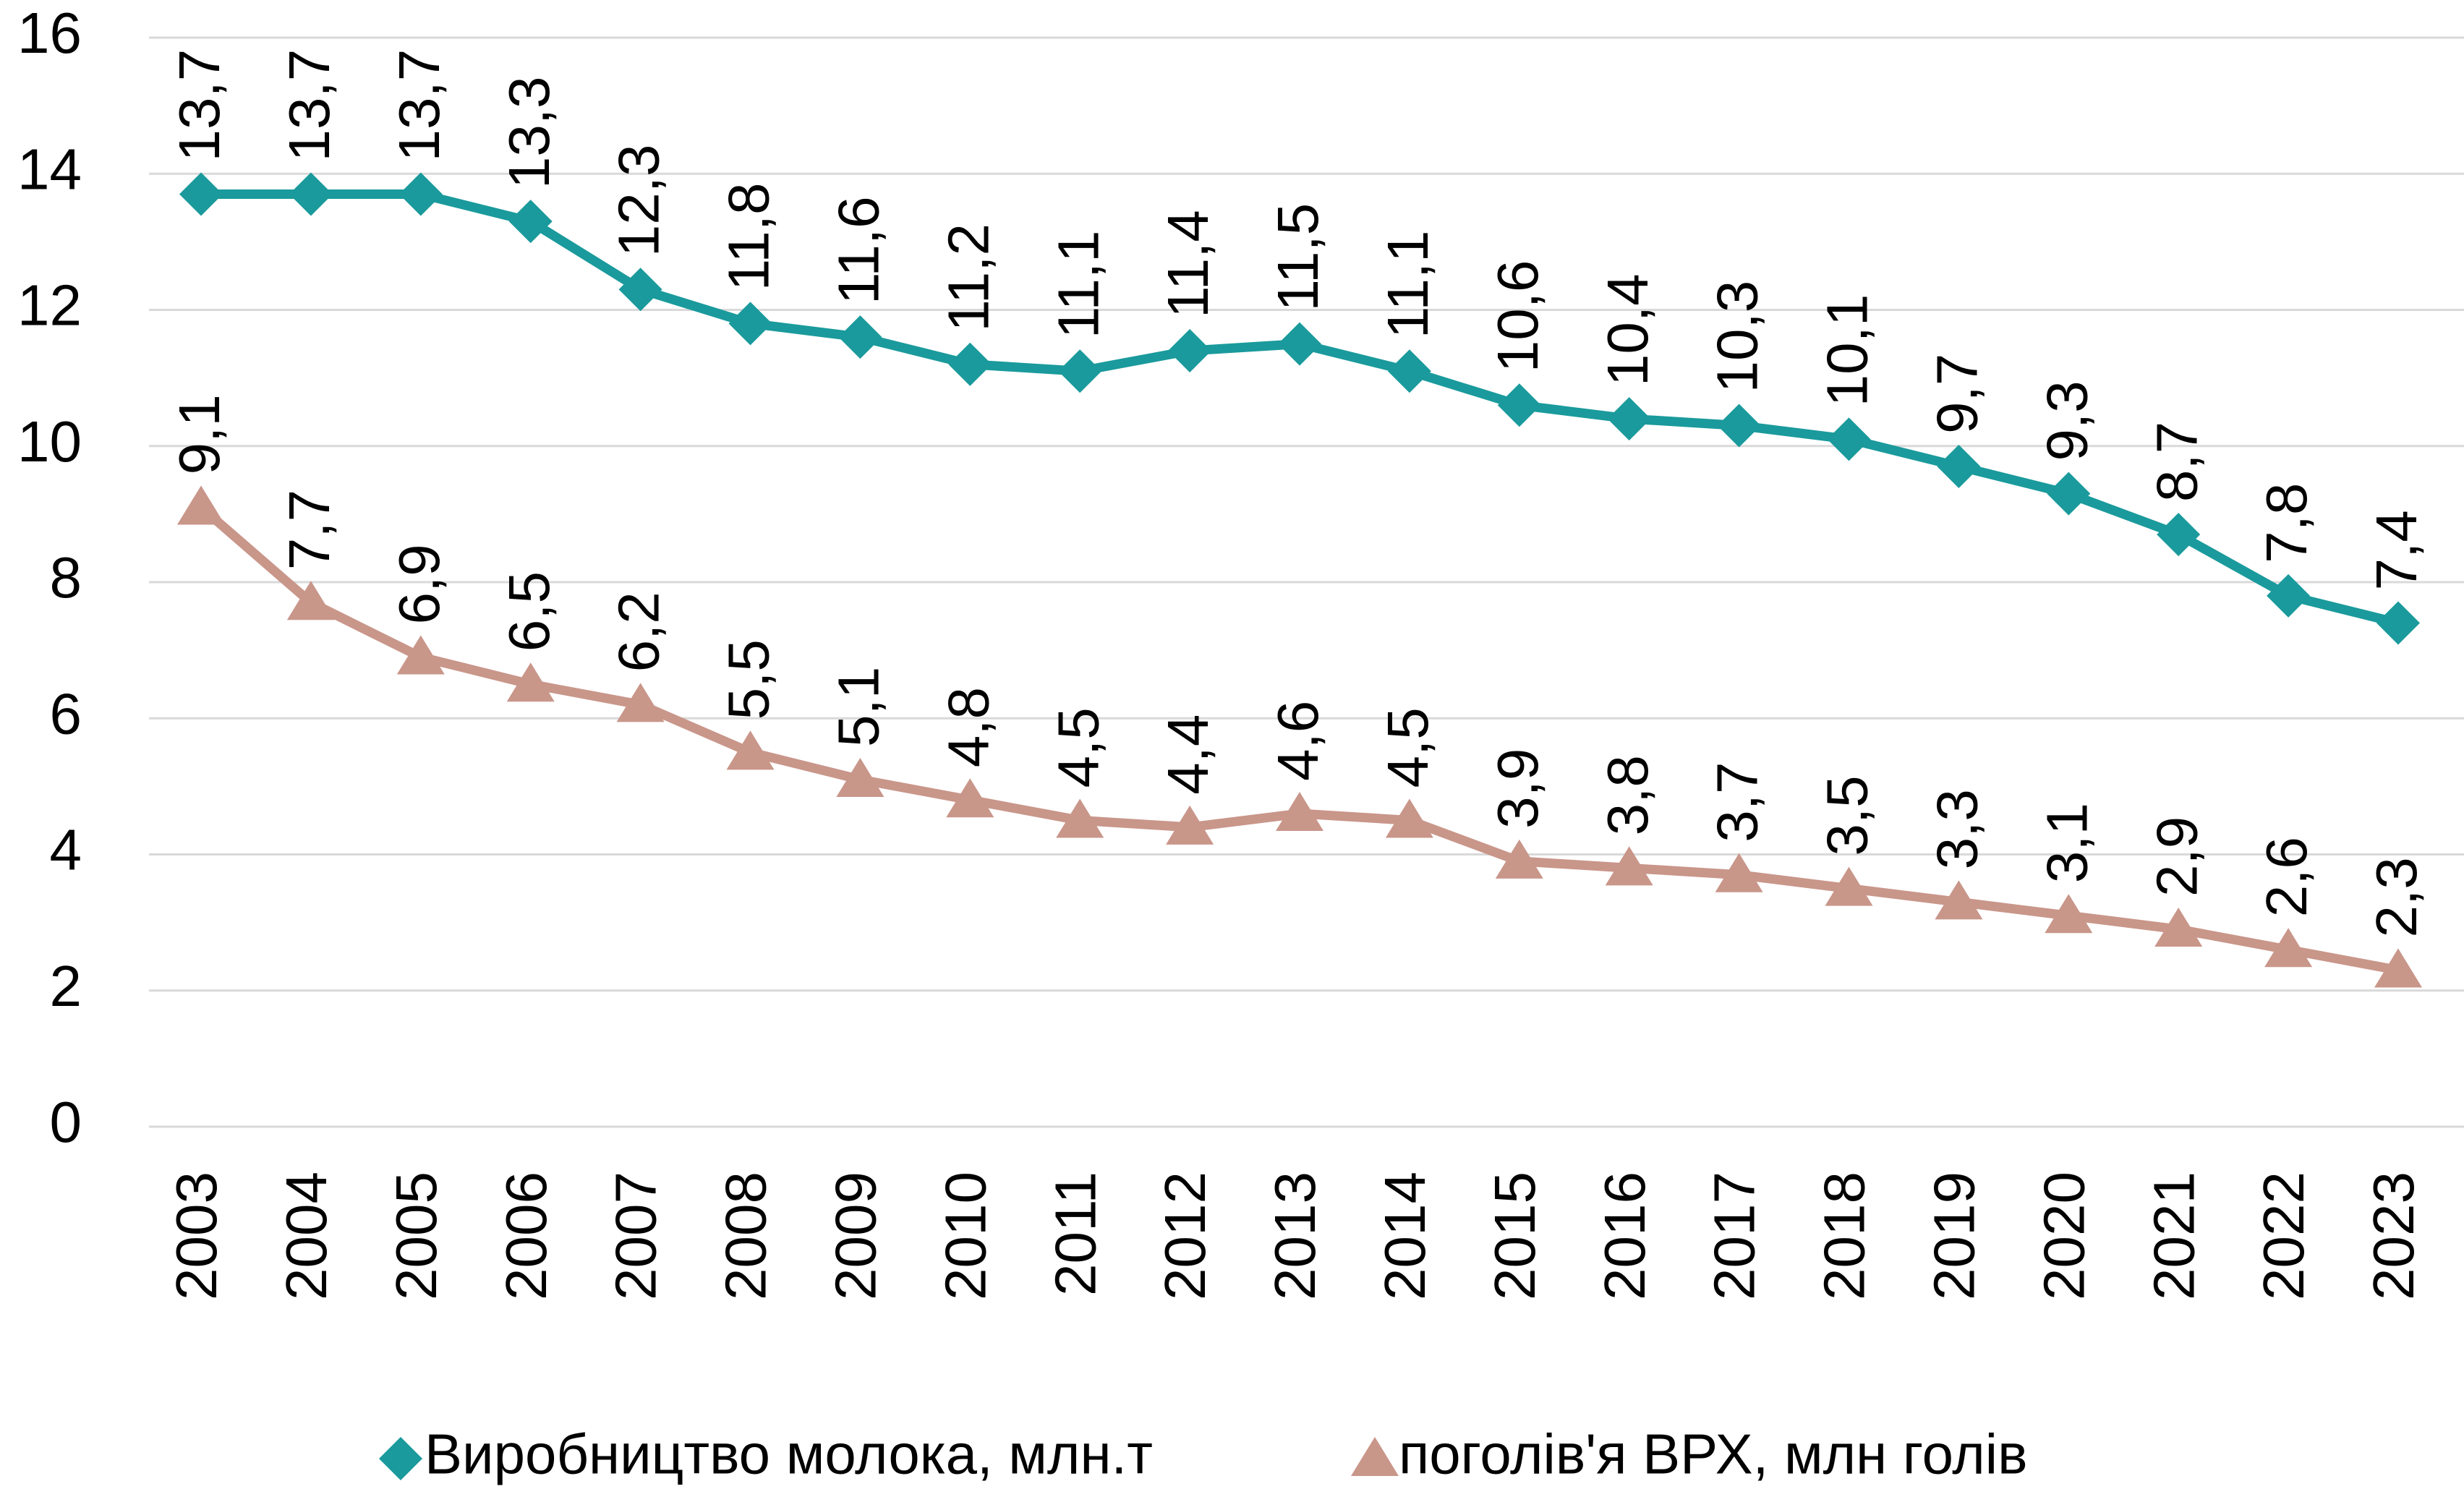 The width and height of the screenshot is (2464, 1489). What do you see at coordinates (2176, 462) in the screenshot?
I see `data-label: 8,7` at bounding box center [2176, 462].